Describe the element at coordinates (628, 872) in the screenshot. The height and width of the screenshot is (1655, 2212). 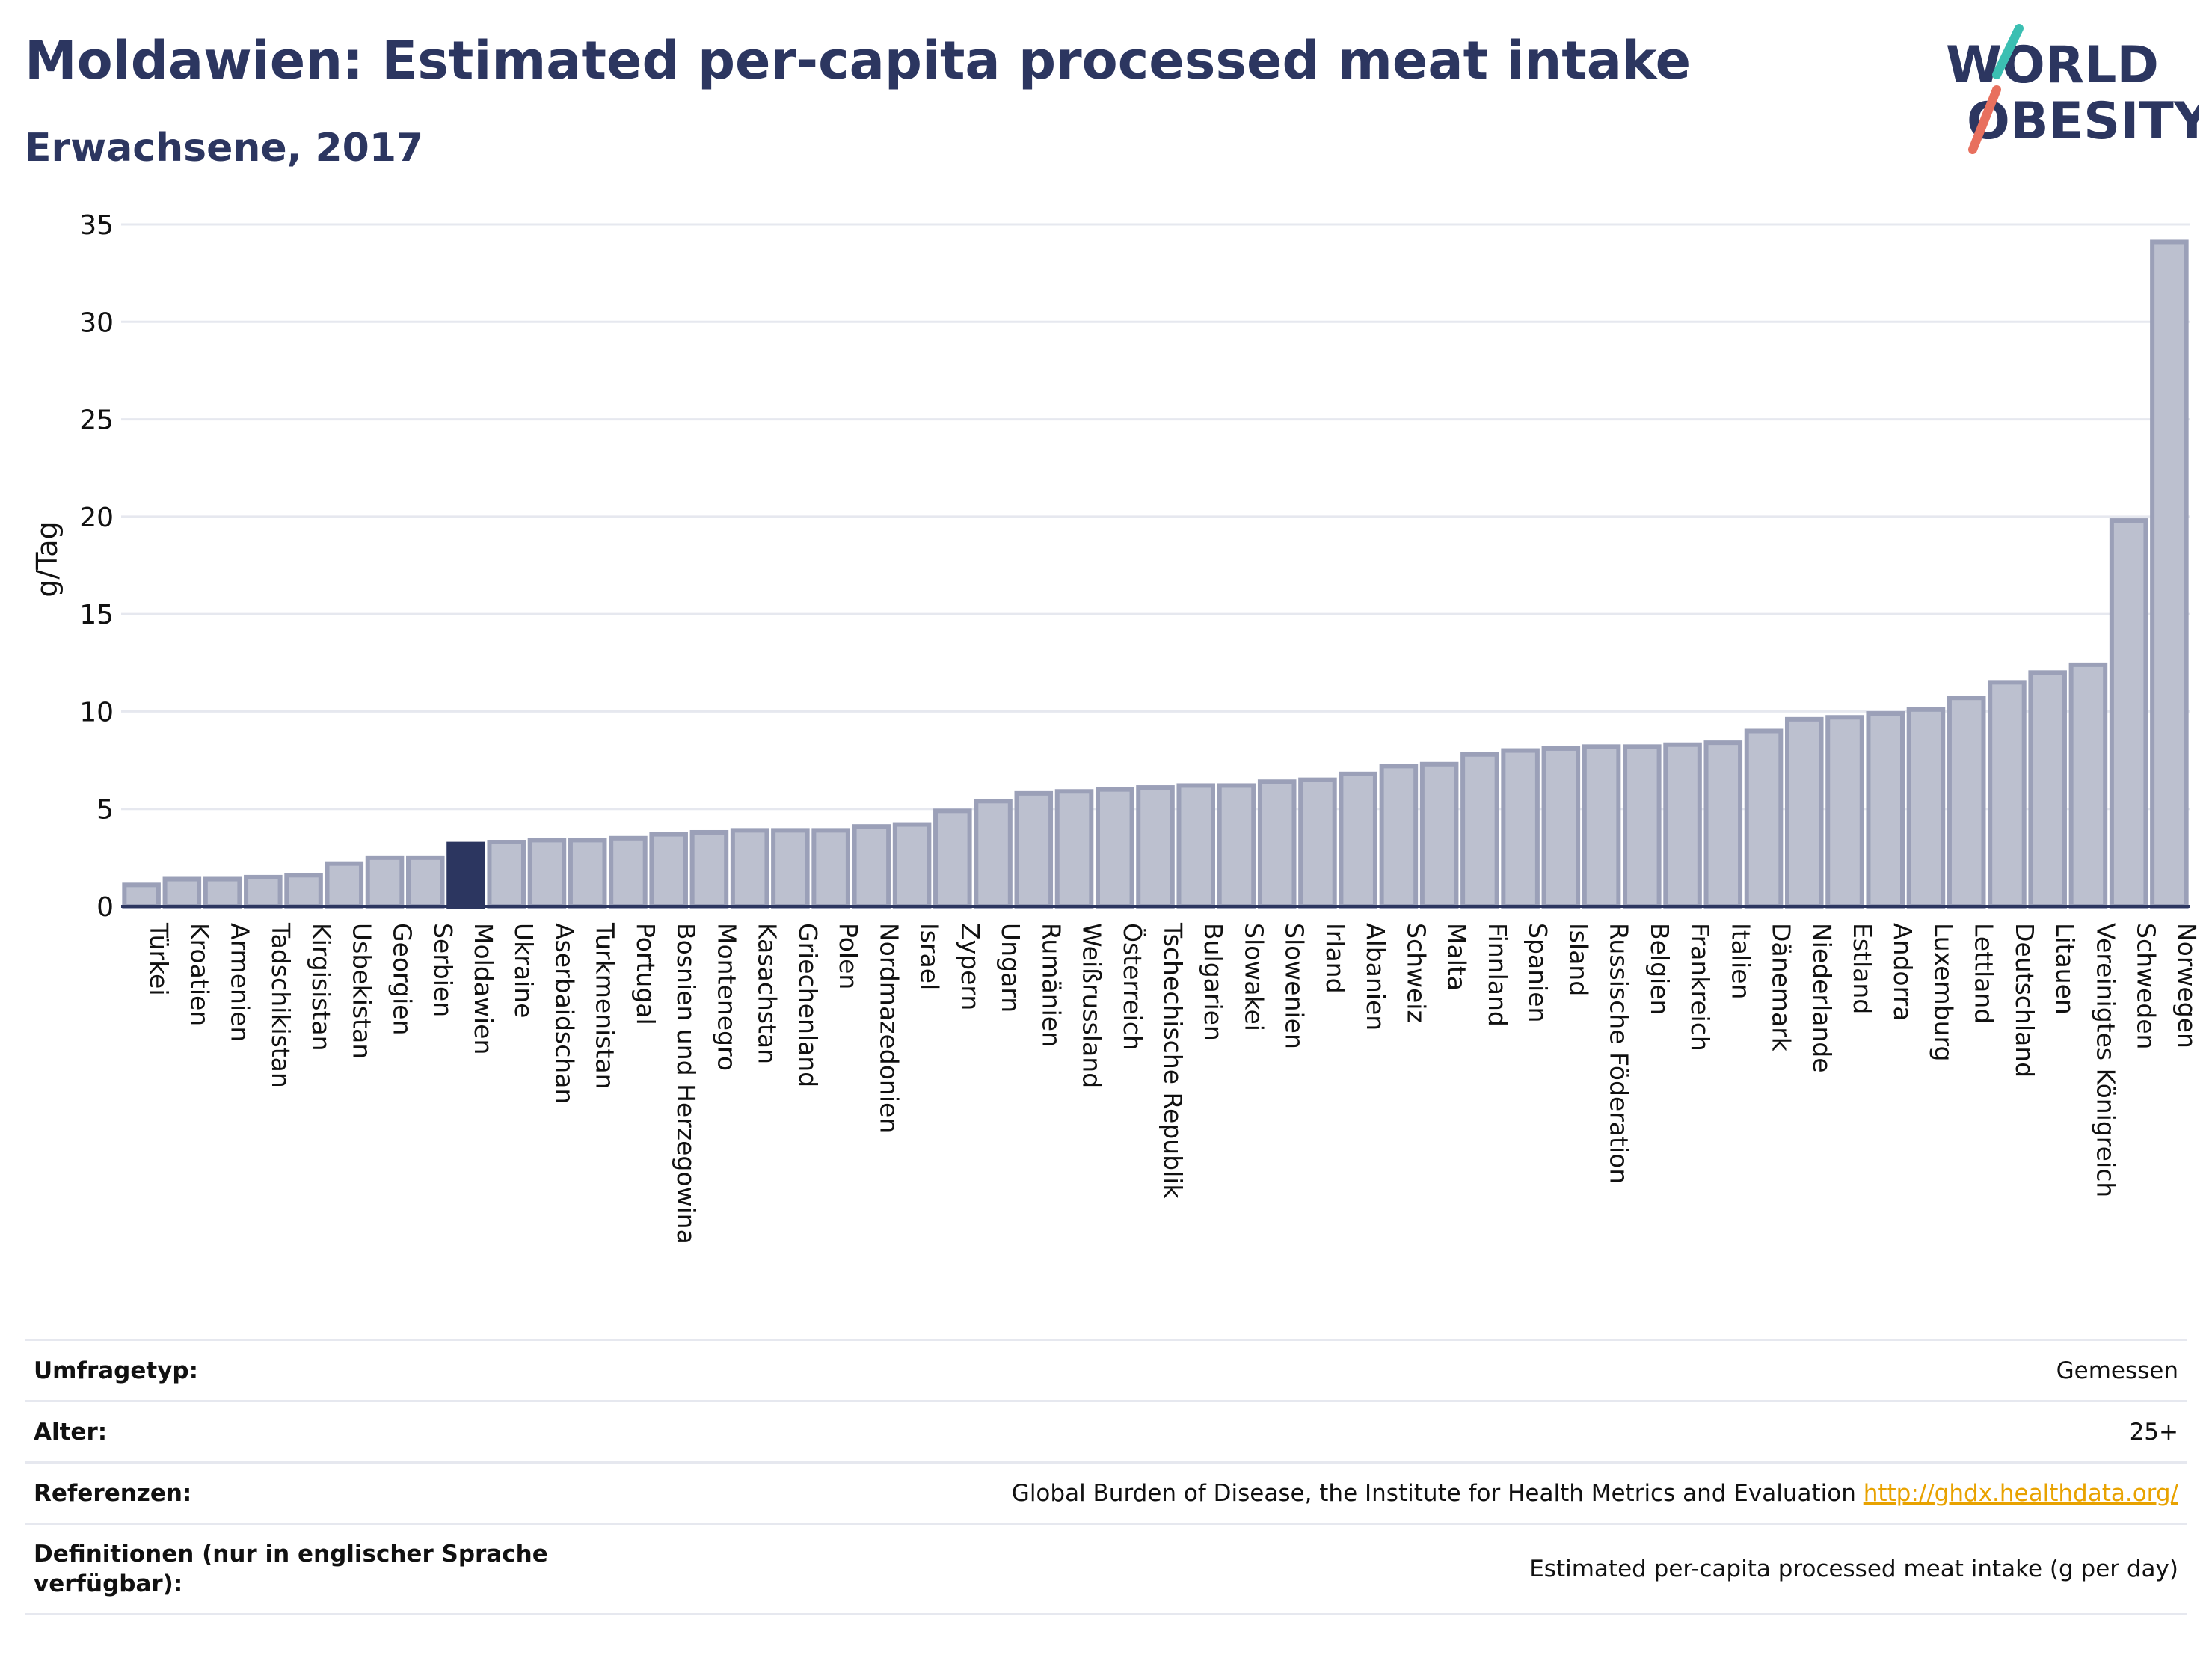
I see `bar-portugal` at that location.